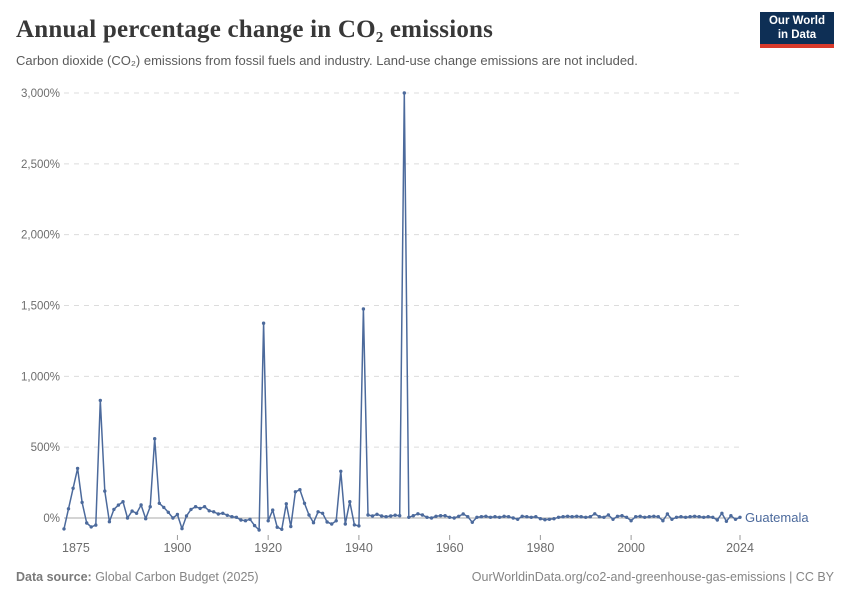  I want to click on owid-logo: Our World in Data, so click(797, 30).